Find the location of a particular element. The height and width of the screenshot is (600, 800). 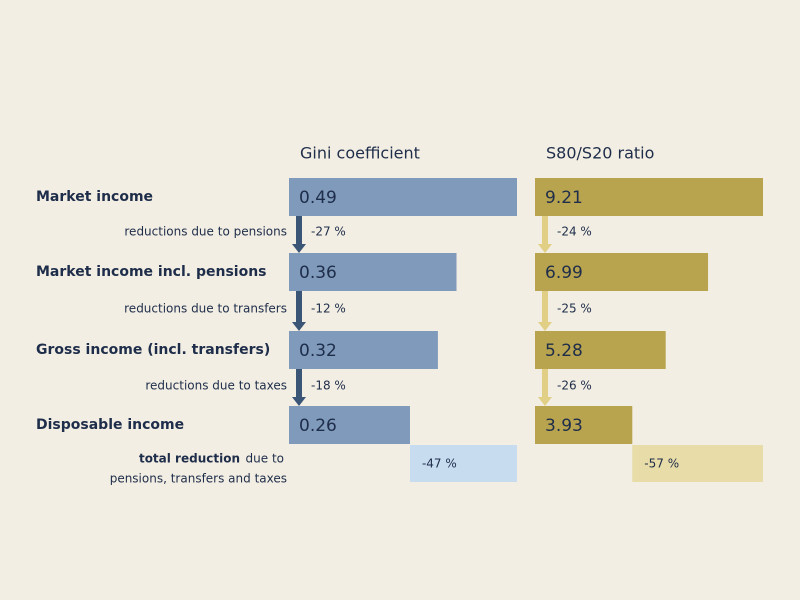

value-label: 0.32 is located at coordinates (318, 351).